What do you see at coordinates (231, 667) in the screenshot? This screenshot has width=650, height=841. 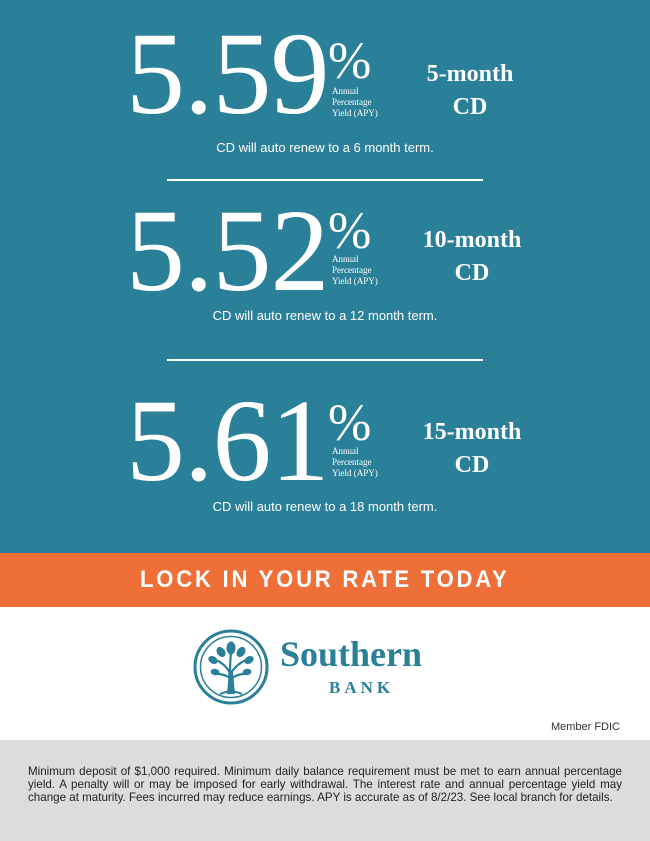 I see `tree-emblem-icon` at bounding box center [231, 667].